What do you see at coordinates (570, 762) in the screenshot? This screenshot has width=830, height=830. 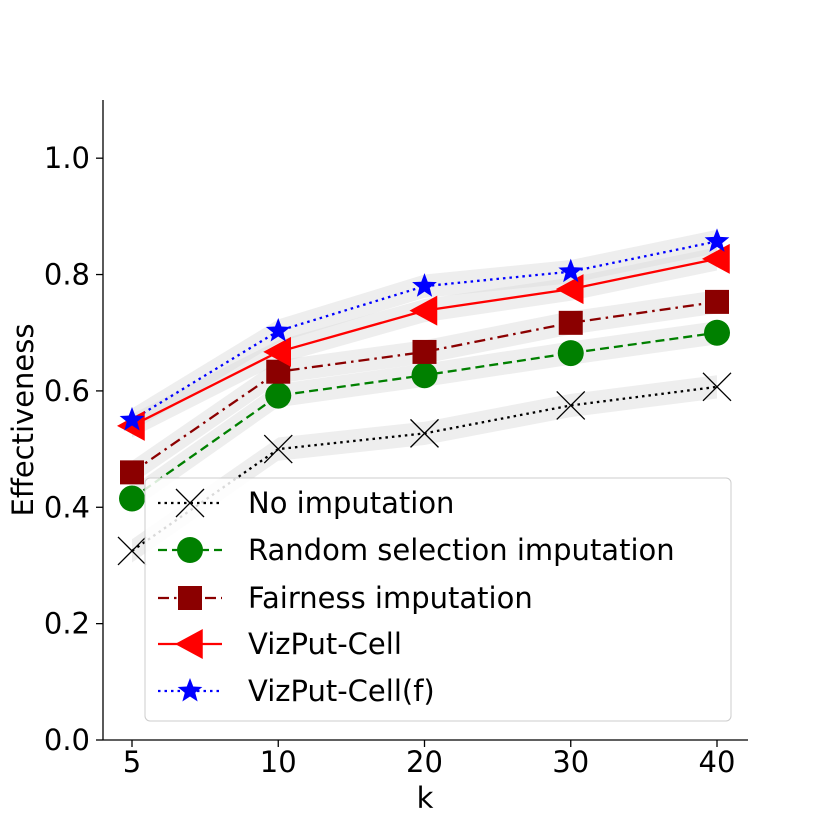 I see `x-tick-label: 30` at bounding box center [570, 762].